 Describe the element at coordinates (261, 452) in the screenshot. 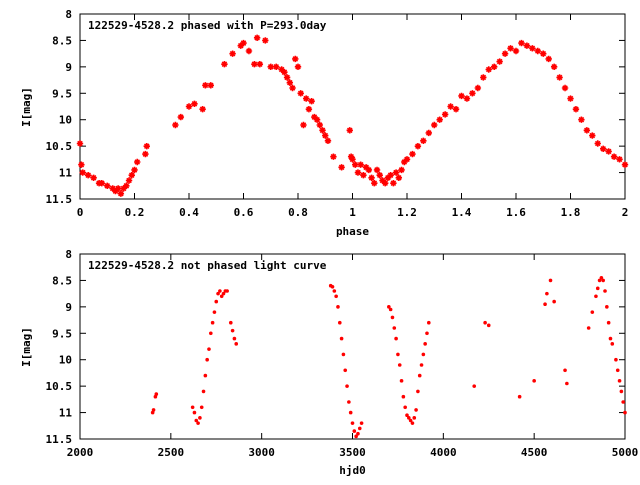

I see `unphased-x-tick-label: 3000` at that location.